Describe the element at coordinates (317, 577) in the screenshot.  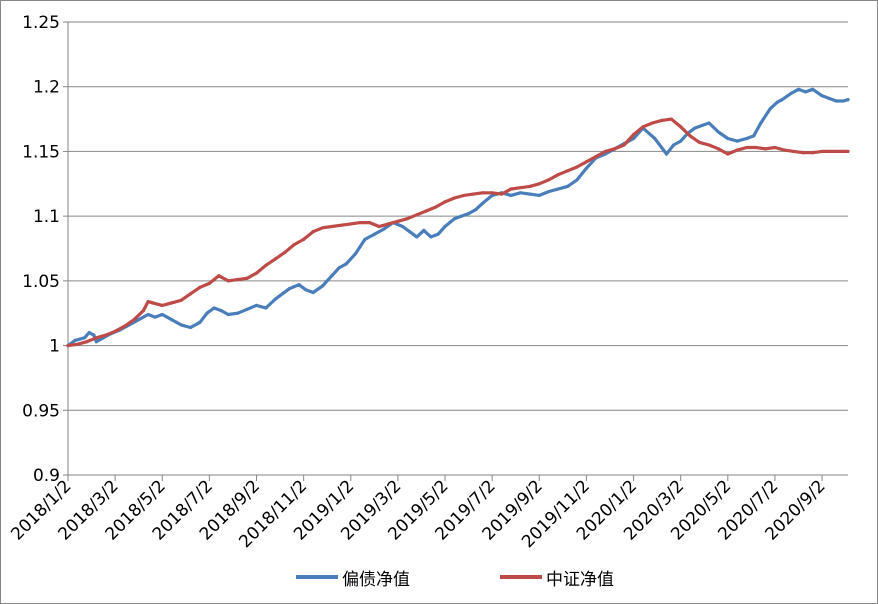
I see `legend-swatch-bond` at that location.